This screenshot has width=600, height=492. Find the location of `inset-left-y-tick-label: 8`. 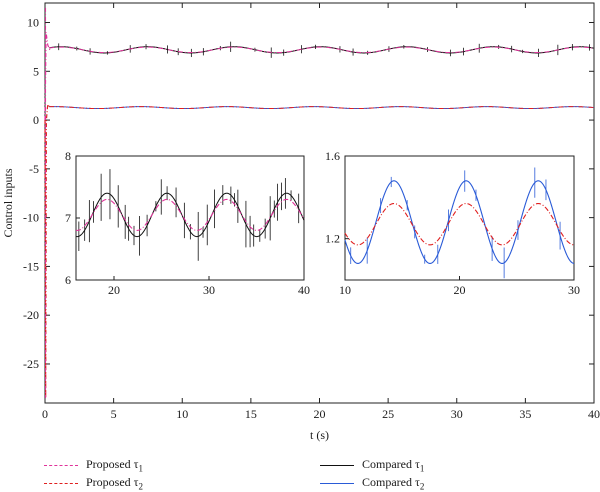

inset-left-y-tick-label: 8 is located at coordinates (68, 156).